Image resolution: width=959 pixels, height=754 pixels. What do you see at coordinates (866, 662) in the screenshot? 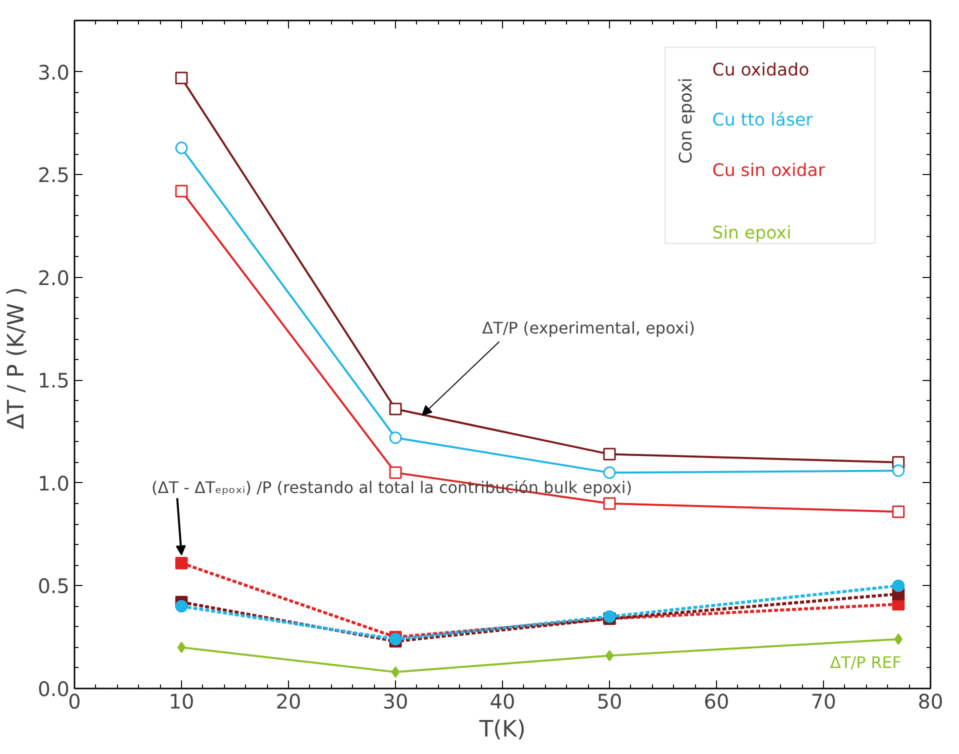
I see `annotation: ΔT/P REF` at bounding box center [866, 662].